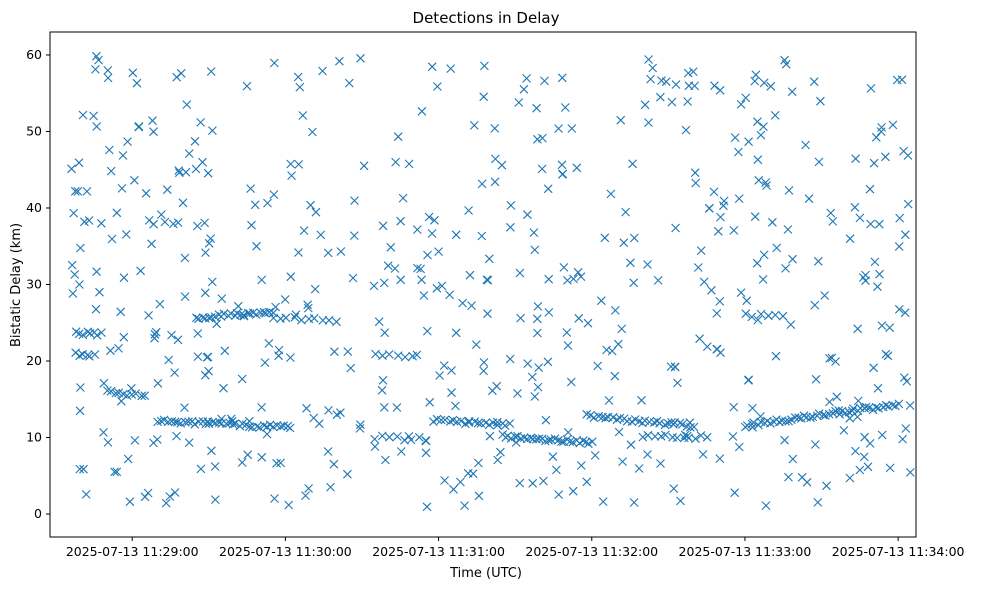 The width and height of the screenshot is (988, 590). I want to click on y-tick-label: 50, so click(34, 130).